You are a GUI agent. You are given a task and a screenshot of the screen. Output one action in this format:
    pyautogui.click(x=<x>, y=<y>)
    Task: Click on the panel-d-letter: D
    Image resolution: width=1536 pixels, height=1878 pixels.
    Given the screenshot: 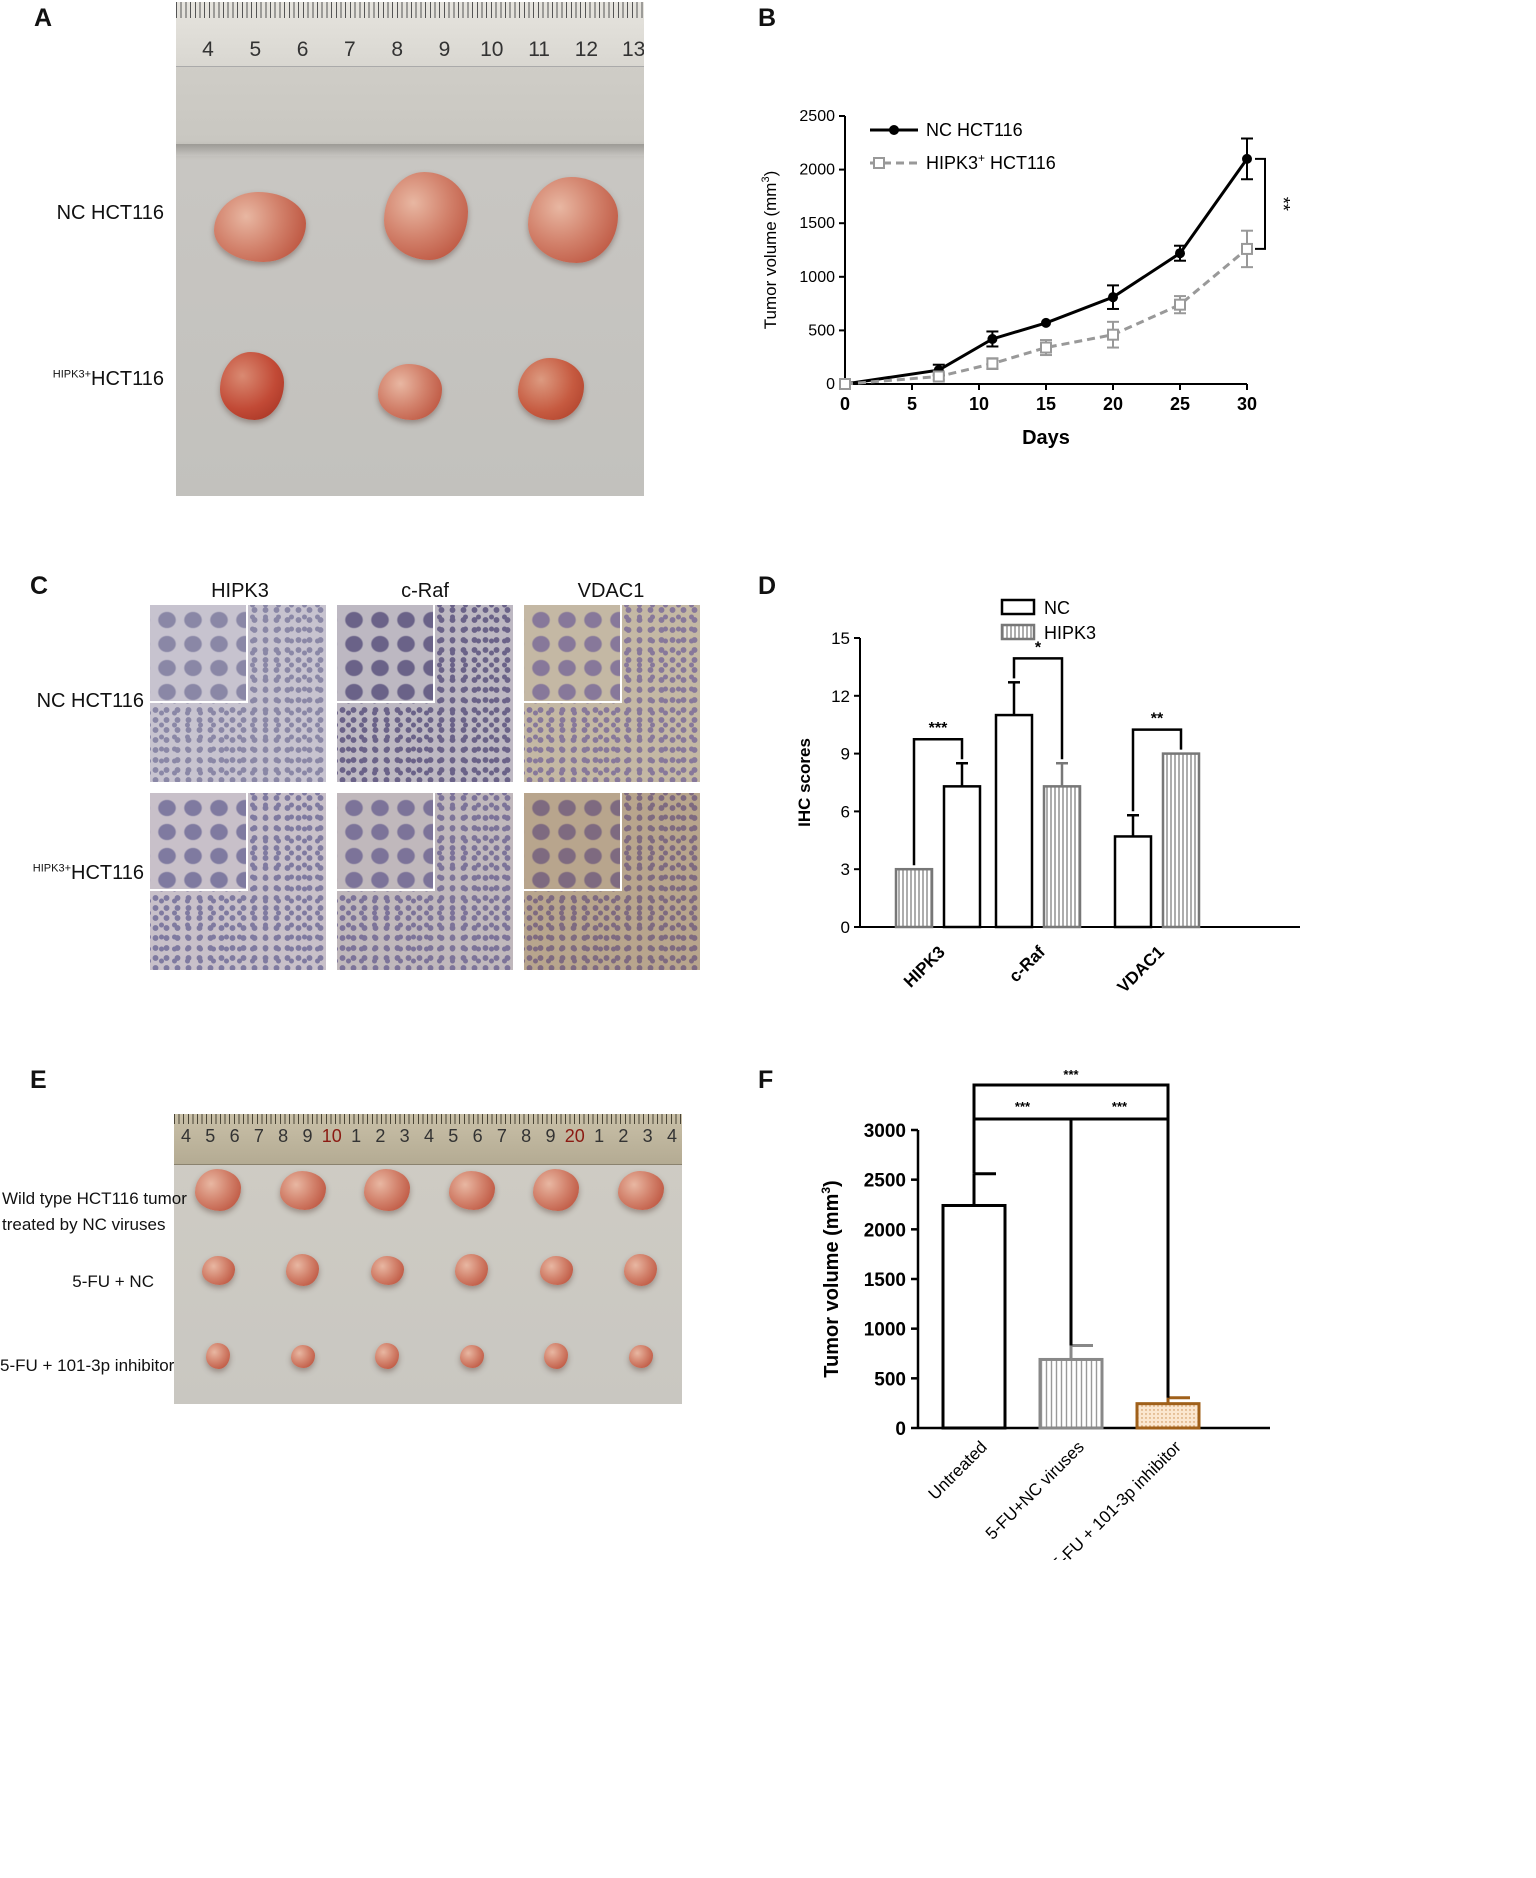 What is the action you would take?
    pyautogui.click(x=767, y=586)
    